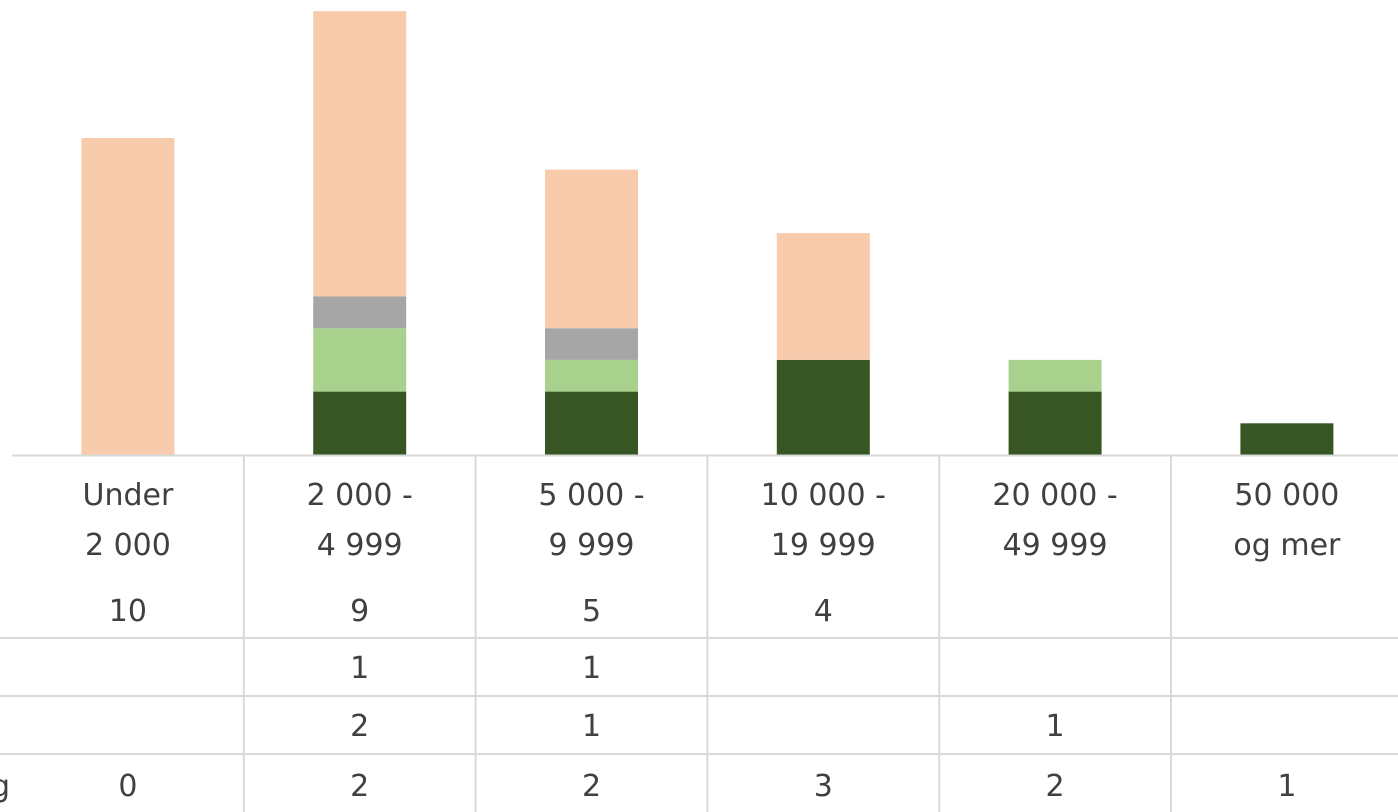  What do you see at coordinates (591, 668) in the screenshot?
I see `table-value-series3-col3: 1` at bounding box center [591, 668].